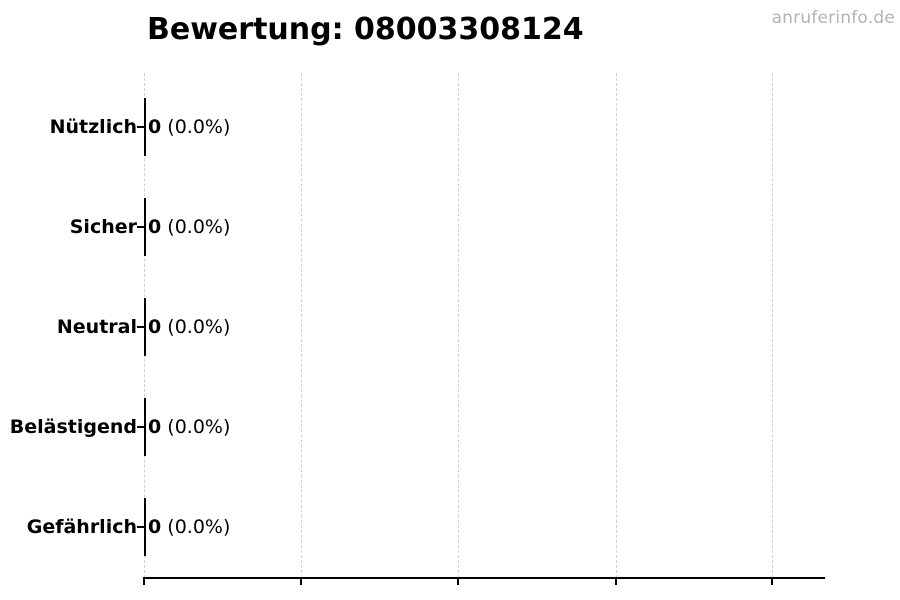 The image size is (900, 600). I want to click on bar-sicher, so click(145, 227).